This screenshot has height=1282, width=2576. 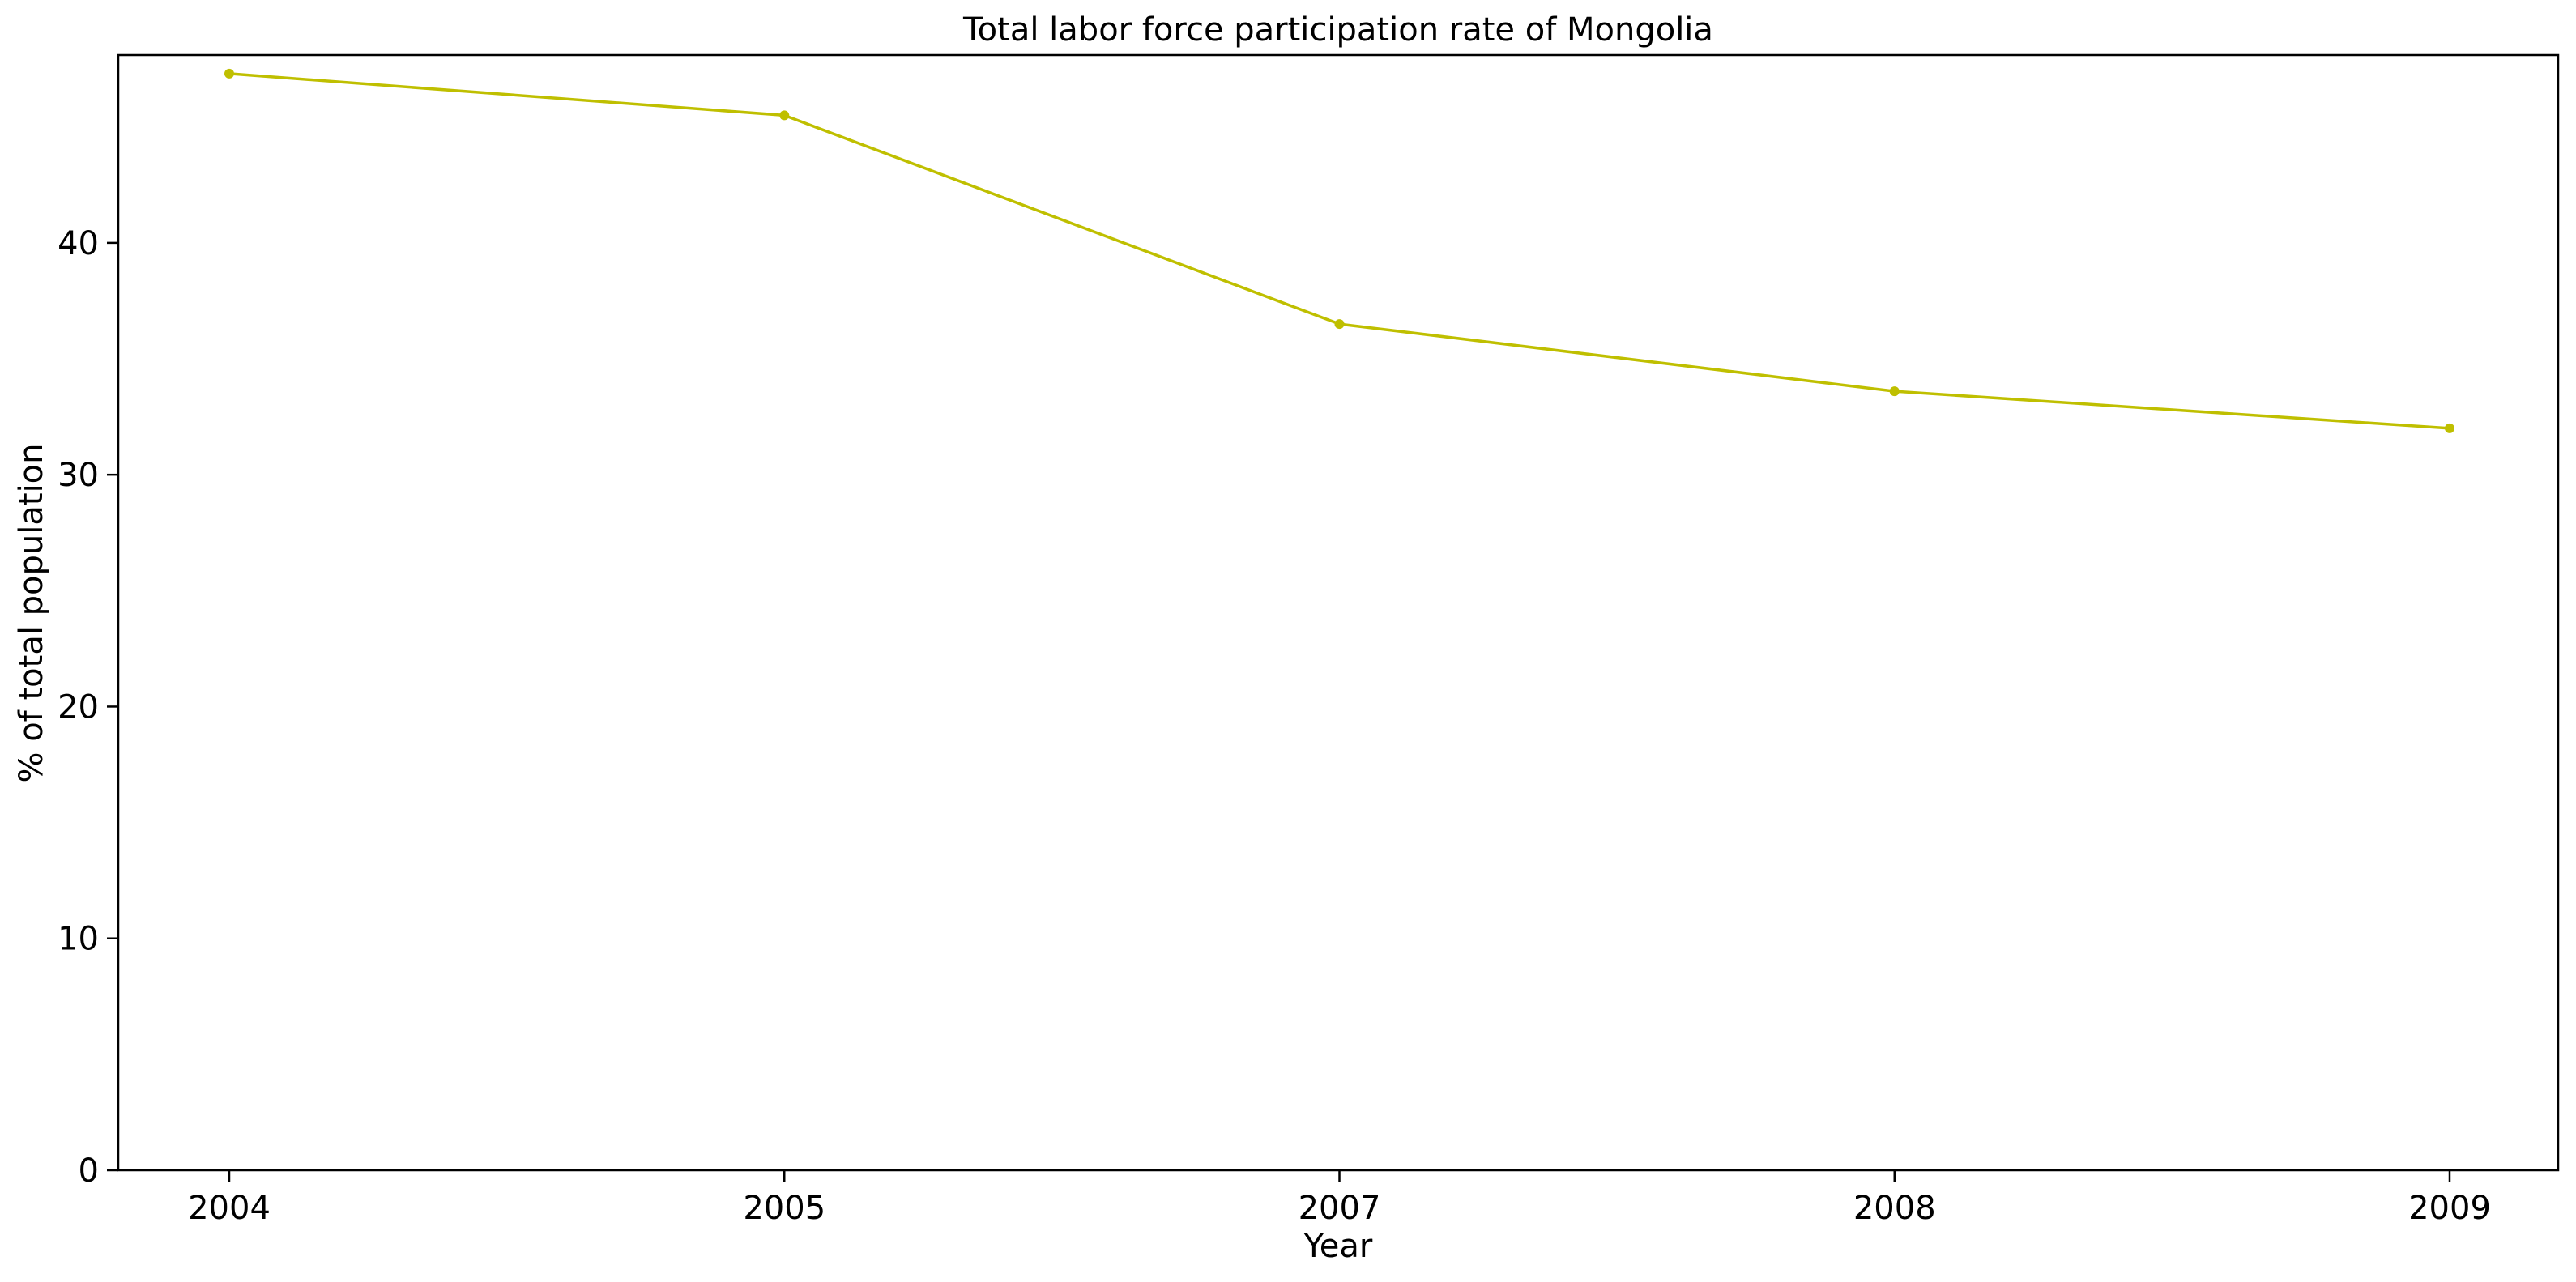 What do you see at coordinates (2449, 1208) in the screenshot?
I see `x-tick-label: 2009` at bounding box center [2449, 1208].